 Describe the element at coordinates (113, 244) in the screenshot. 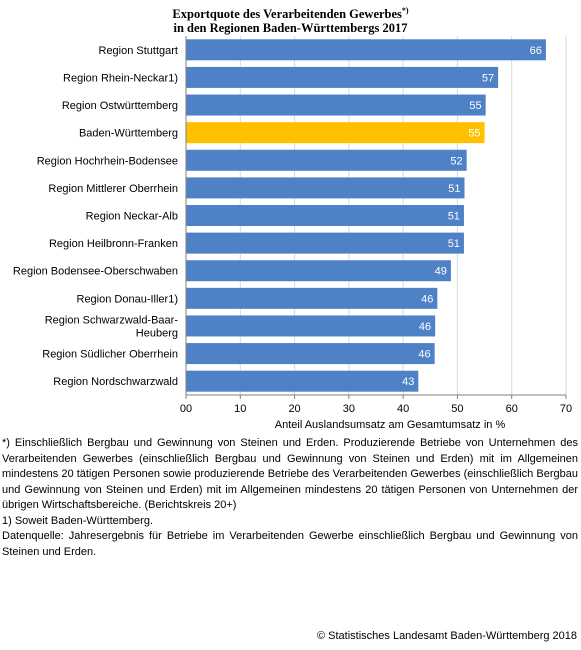

I see `category-label: Region Heilbronn-Franken` at that location.